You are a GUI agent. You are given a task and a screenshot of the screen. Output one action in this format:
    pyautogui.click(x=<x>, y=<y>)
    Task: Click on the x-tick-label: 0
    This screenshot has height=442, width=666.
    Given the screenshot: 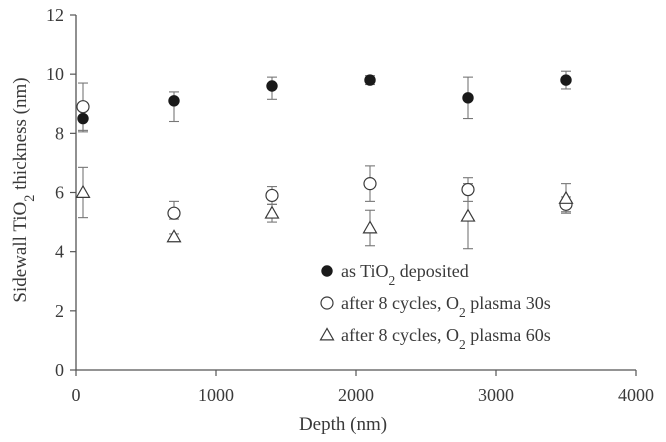 What is the action you would take?
    pyautogui.click(x=76, y=395)
    